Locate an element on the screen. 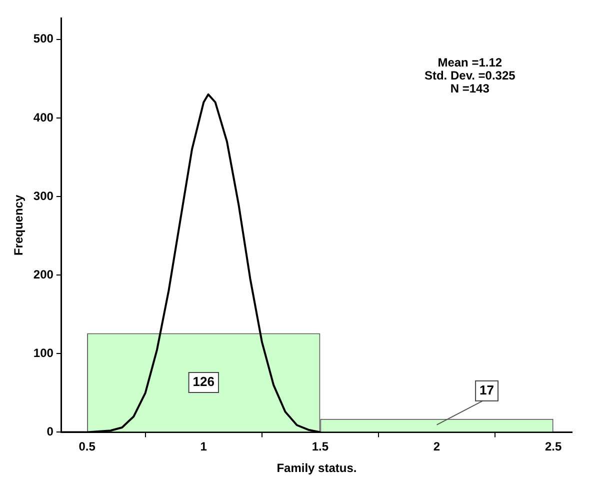 This screenshot has height=488, width=590. x-tick-label: 2.5 is located at coordinates (553, 447).